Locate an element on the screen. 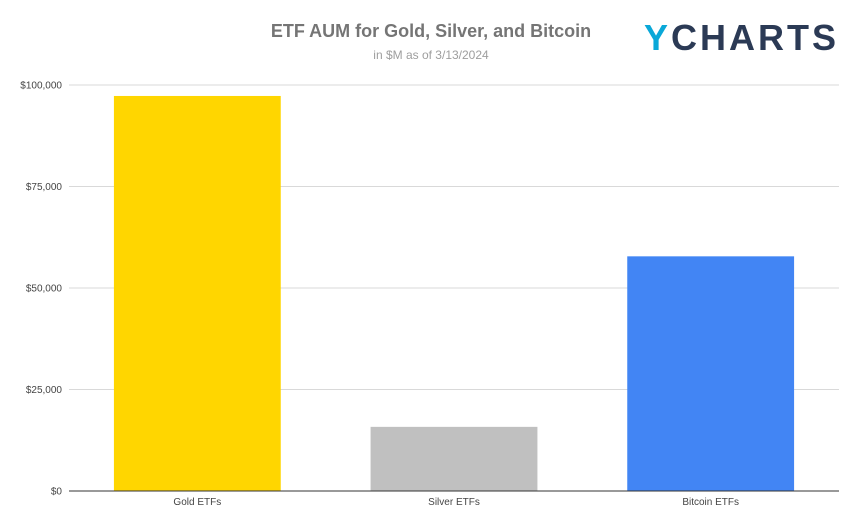 This screenshot has height=519, width=862. y-axis-ticks: $0 $25,000 $50,000 $75,000 $100,000 is located at coordinates (41, 289).